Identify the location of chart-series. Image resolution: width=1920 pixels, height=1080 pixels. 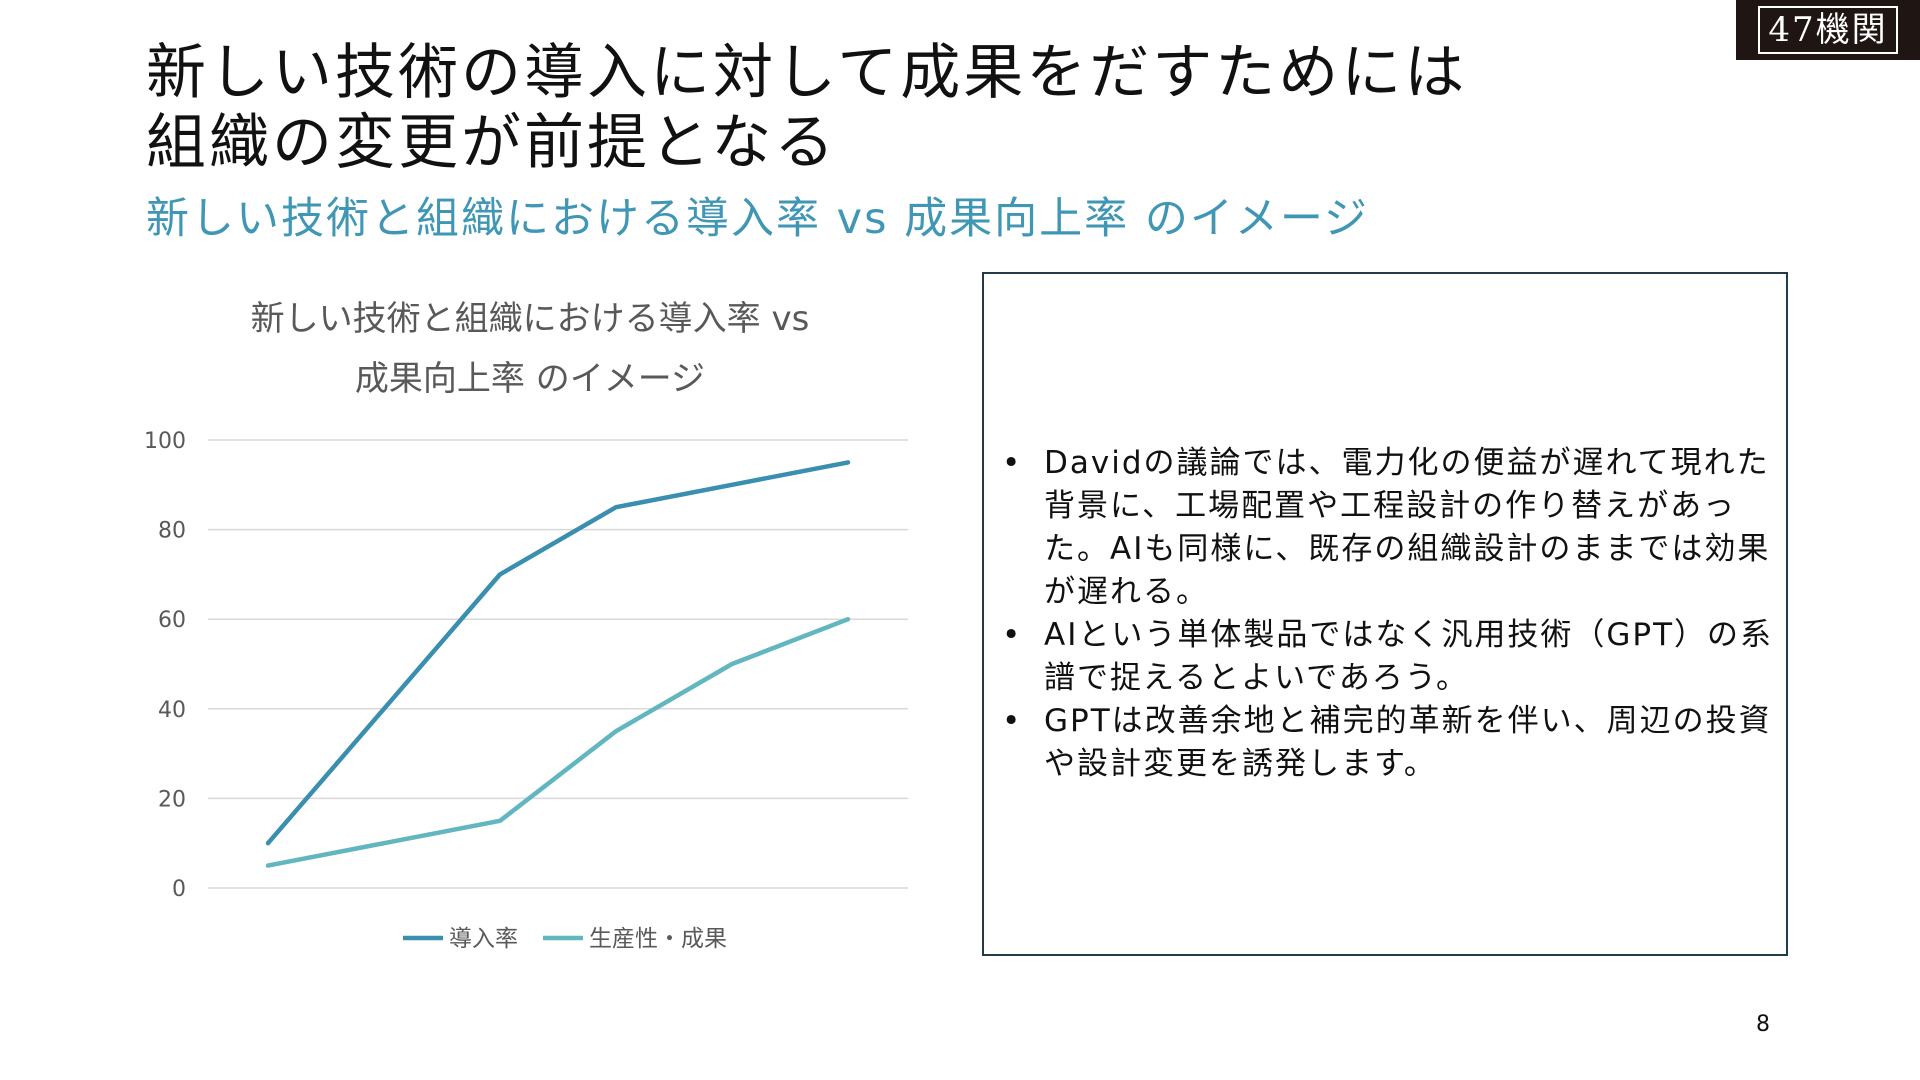
(558, 664).